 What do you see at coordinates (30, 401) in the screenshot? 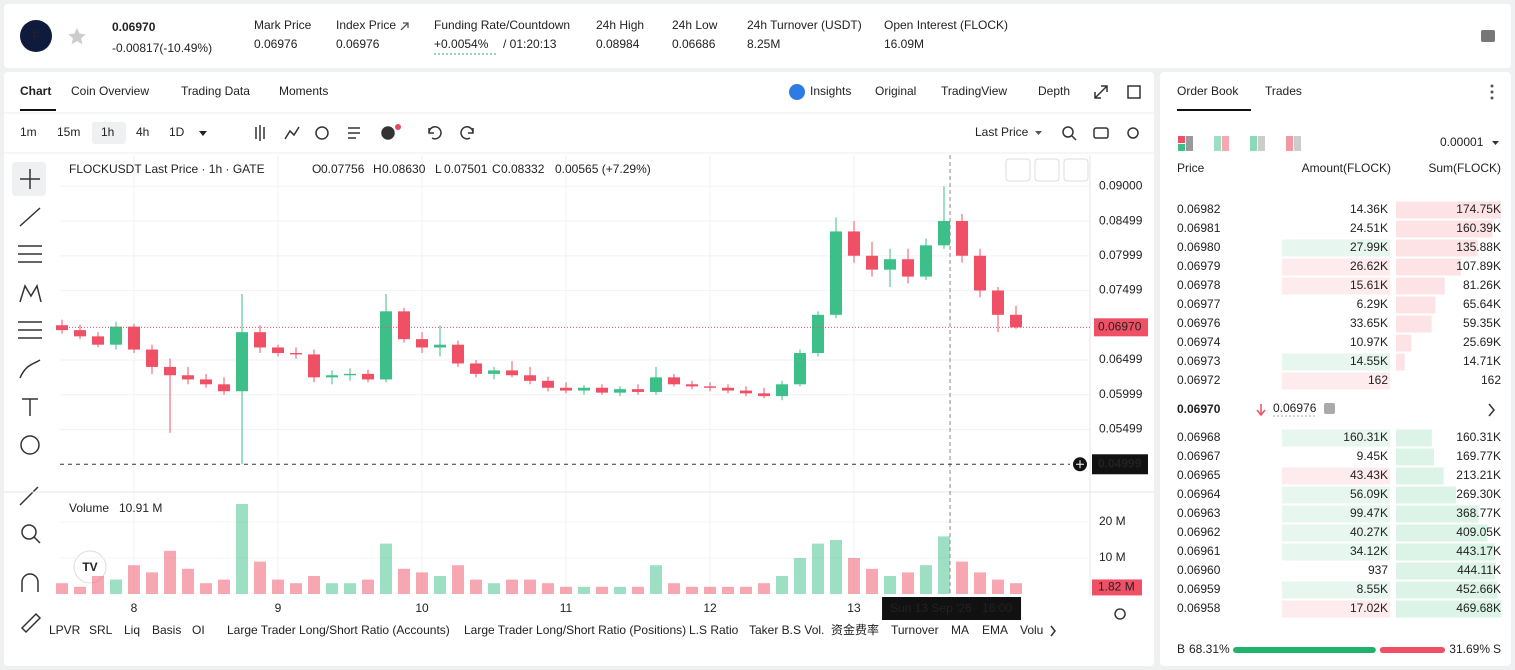
I see `drawing-tools` at bounding box center [30, 401].